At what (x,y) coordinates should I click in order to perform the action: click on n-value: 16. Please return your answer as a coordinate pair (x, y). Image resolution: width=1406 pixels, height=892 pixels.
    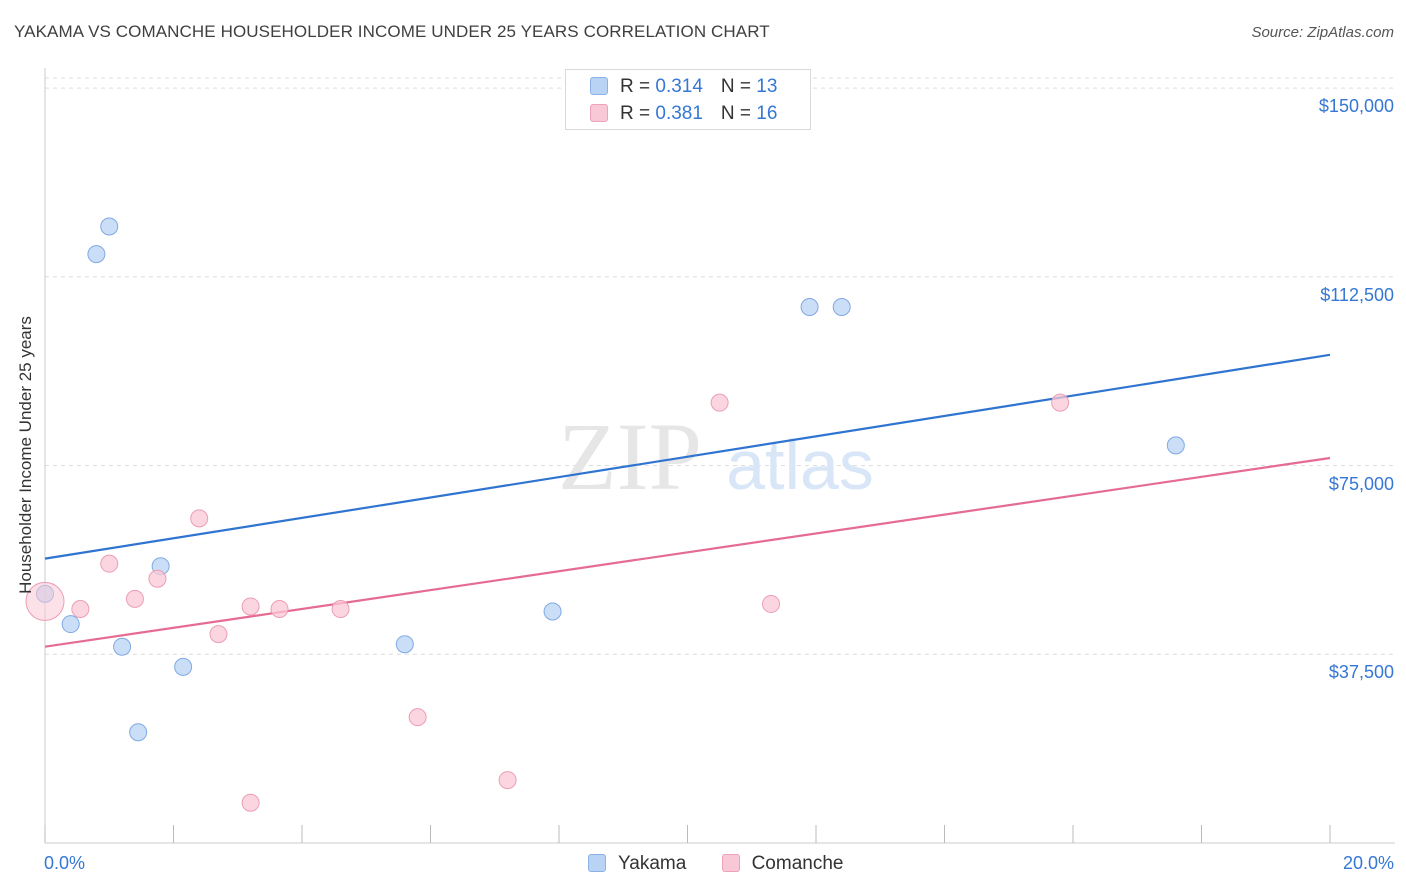
    Looking at the image, I should click on (767, 113).